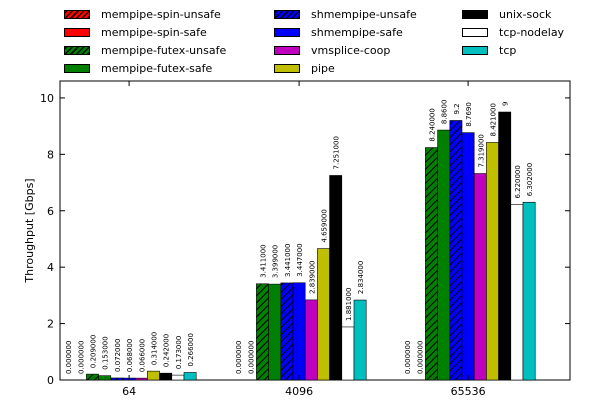 This screenshot has height=400, width=600. What do you see at coordinates (508, 50) in the screenshot?
I see `legend-label: tcp` at bounding box center [508, 50].